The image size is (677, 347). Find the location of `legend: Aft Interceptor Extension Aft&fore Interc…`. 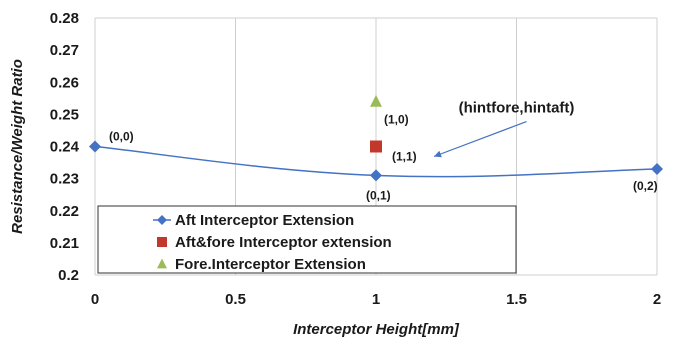

legend: Aft Interceptor Extension Aft&fore Interc… is located at coordinates (307, 239).